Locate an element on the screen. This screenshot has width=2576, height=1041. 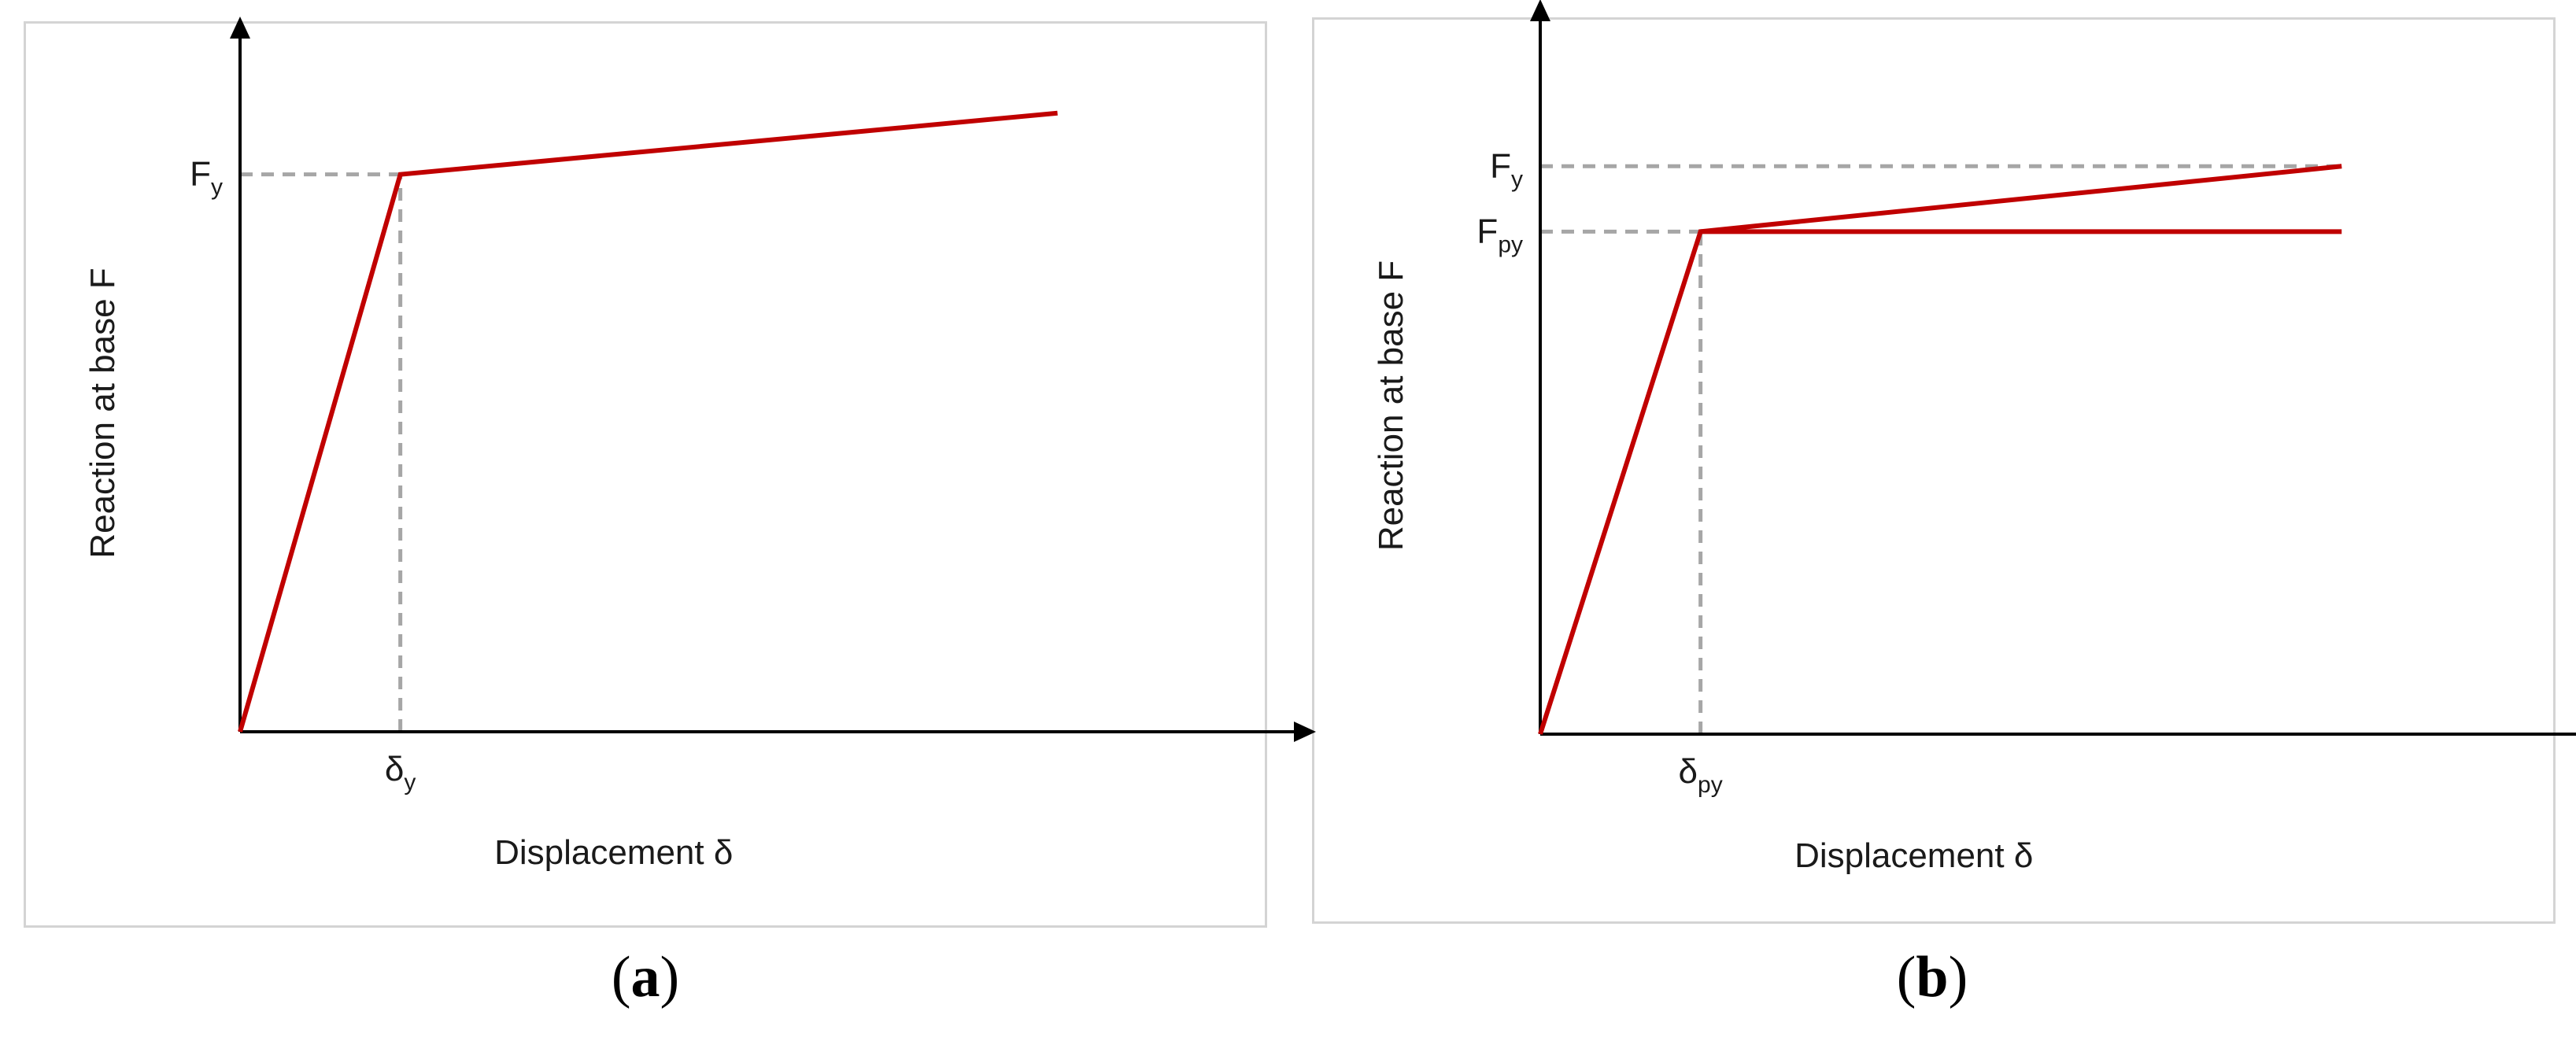
x-axis-arrowhead is located at coordinates (1305, 732).